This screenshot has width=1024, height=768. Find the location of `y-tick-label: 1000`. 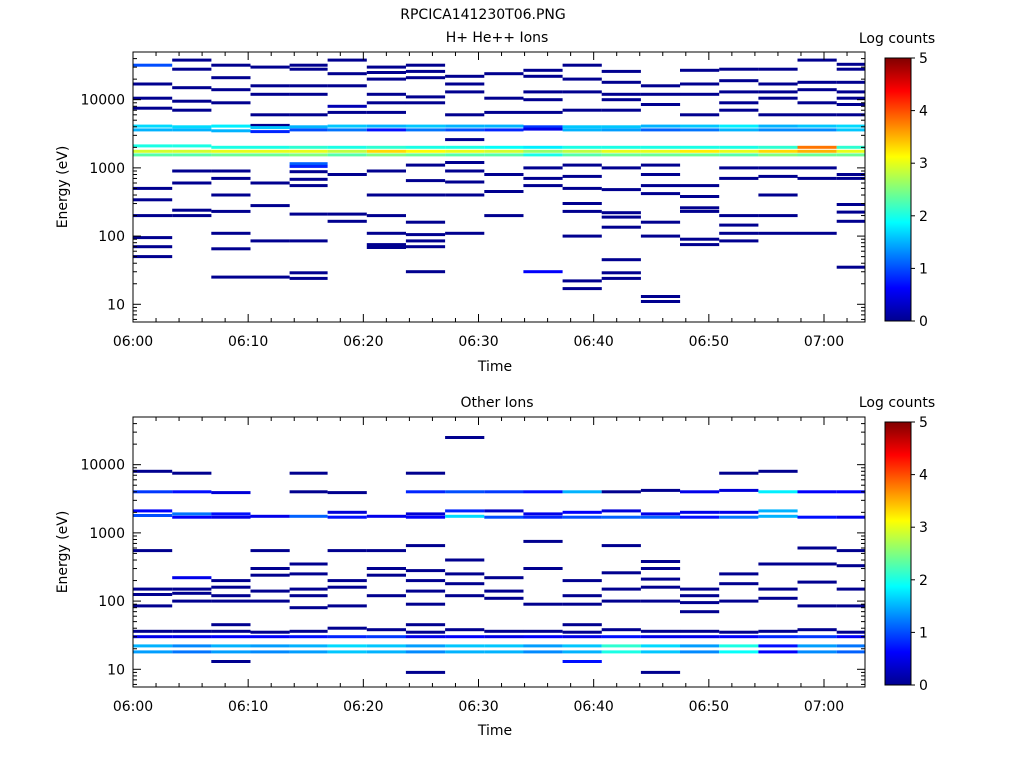

y-tick-label: 1000 is located at coordinates (107, 534).